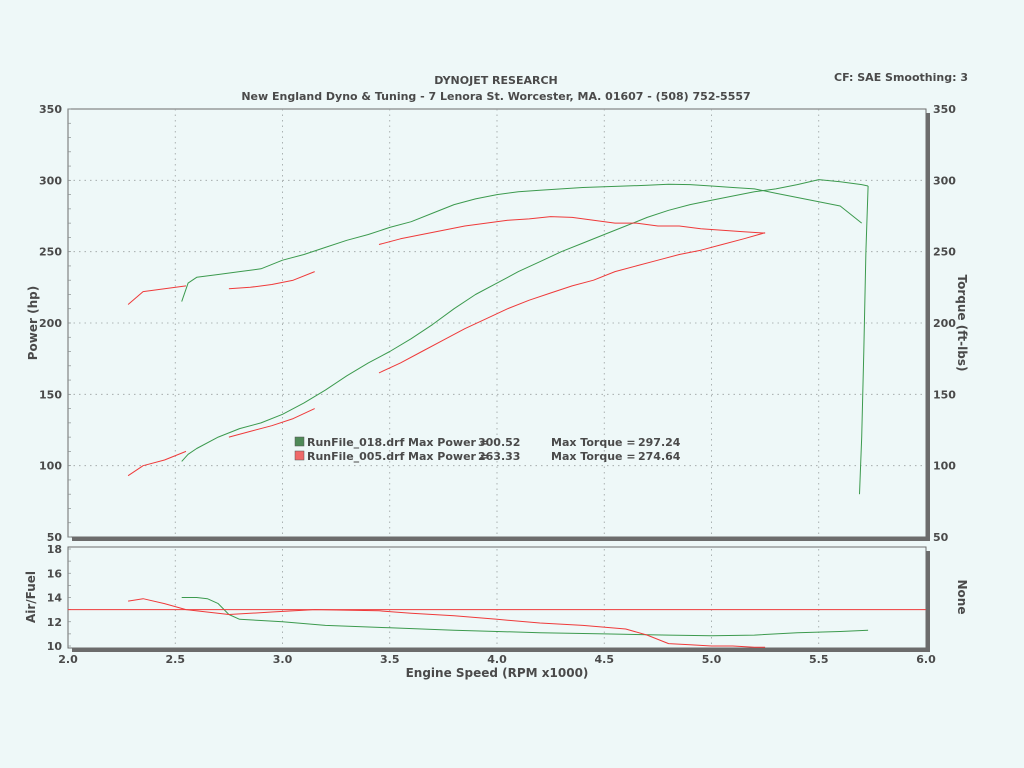 This screenshot has height=768, width=1024. I want to click on y-axis-label-airfuel: Air/Fuel, so click(31, 597).